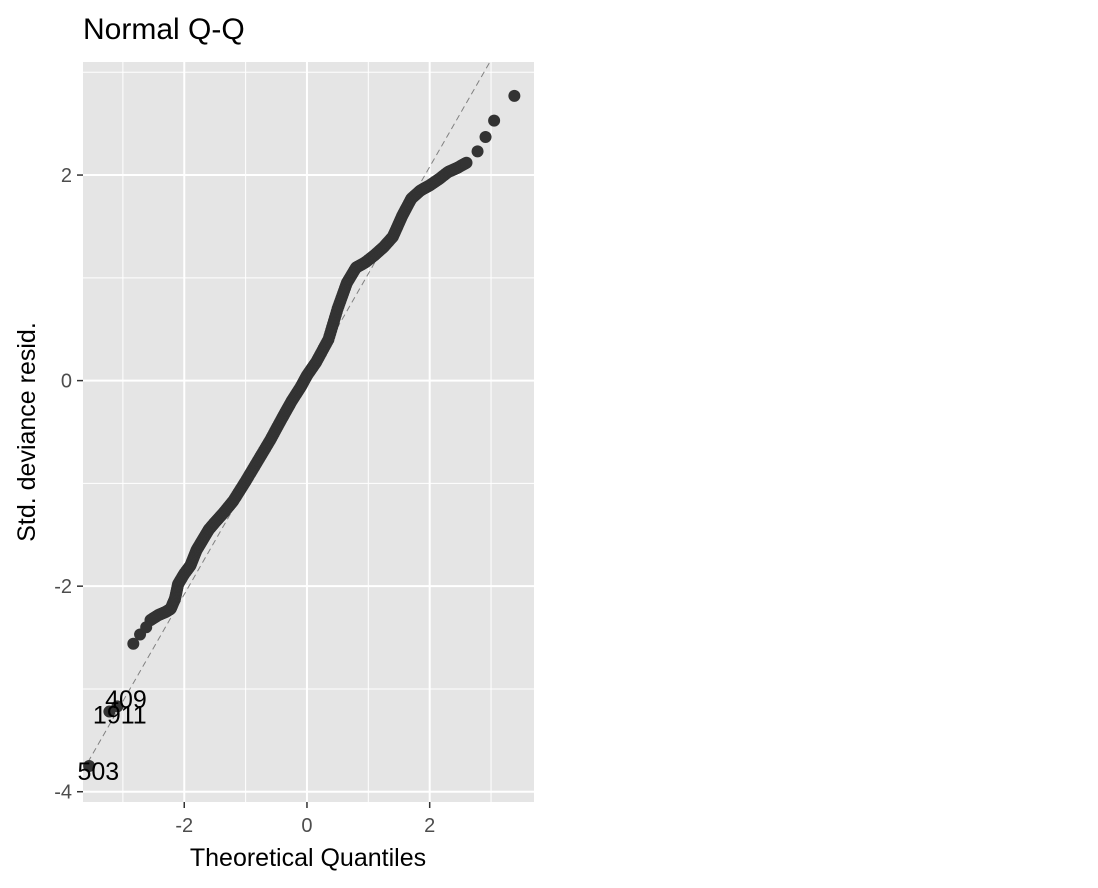 The image size is (1098, 888). Describe the element at coordinates (308, 858) in the screenshot. I see `x-axis-title: Theoretical Quantiles` at that location.